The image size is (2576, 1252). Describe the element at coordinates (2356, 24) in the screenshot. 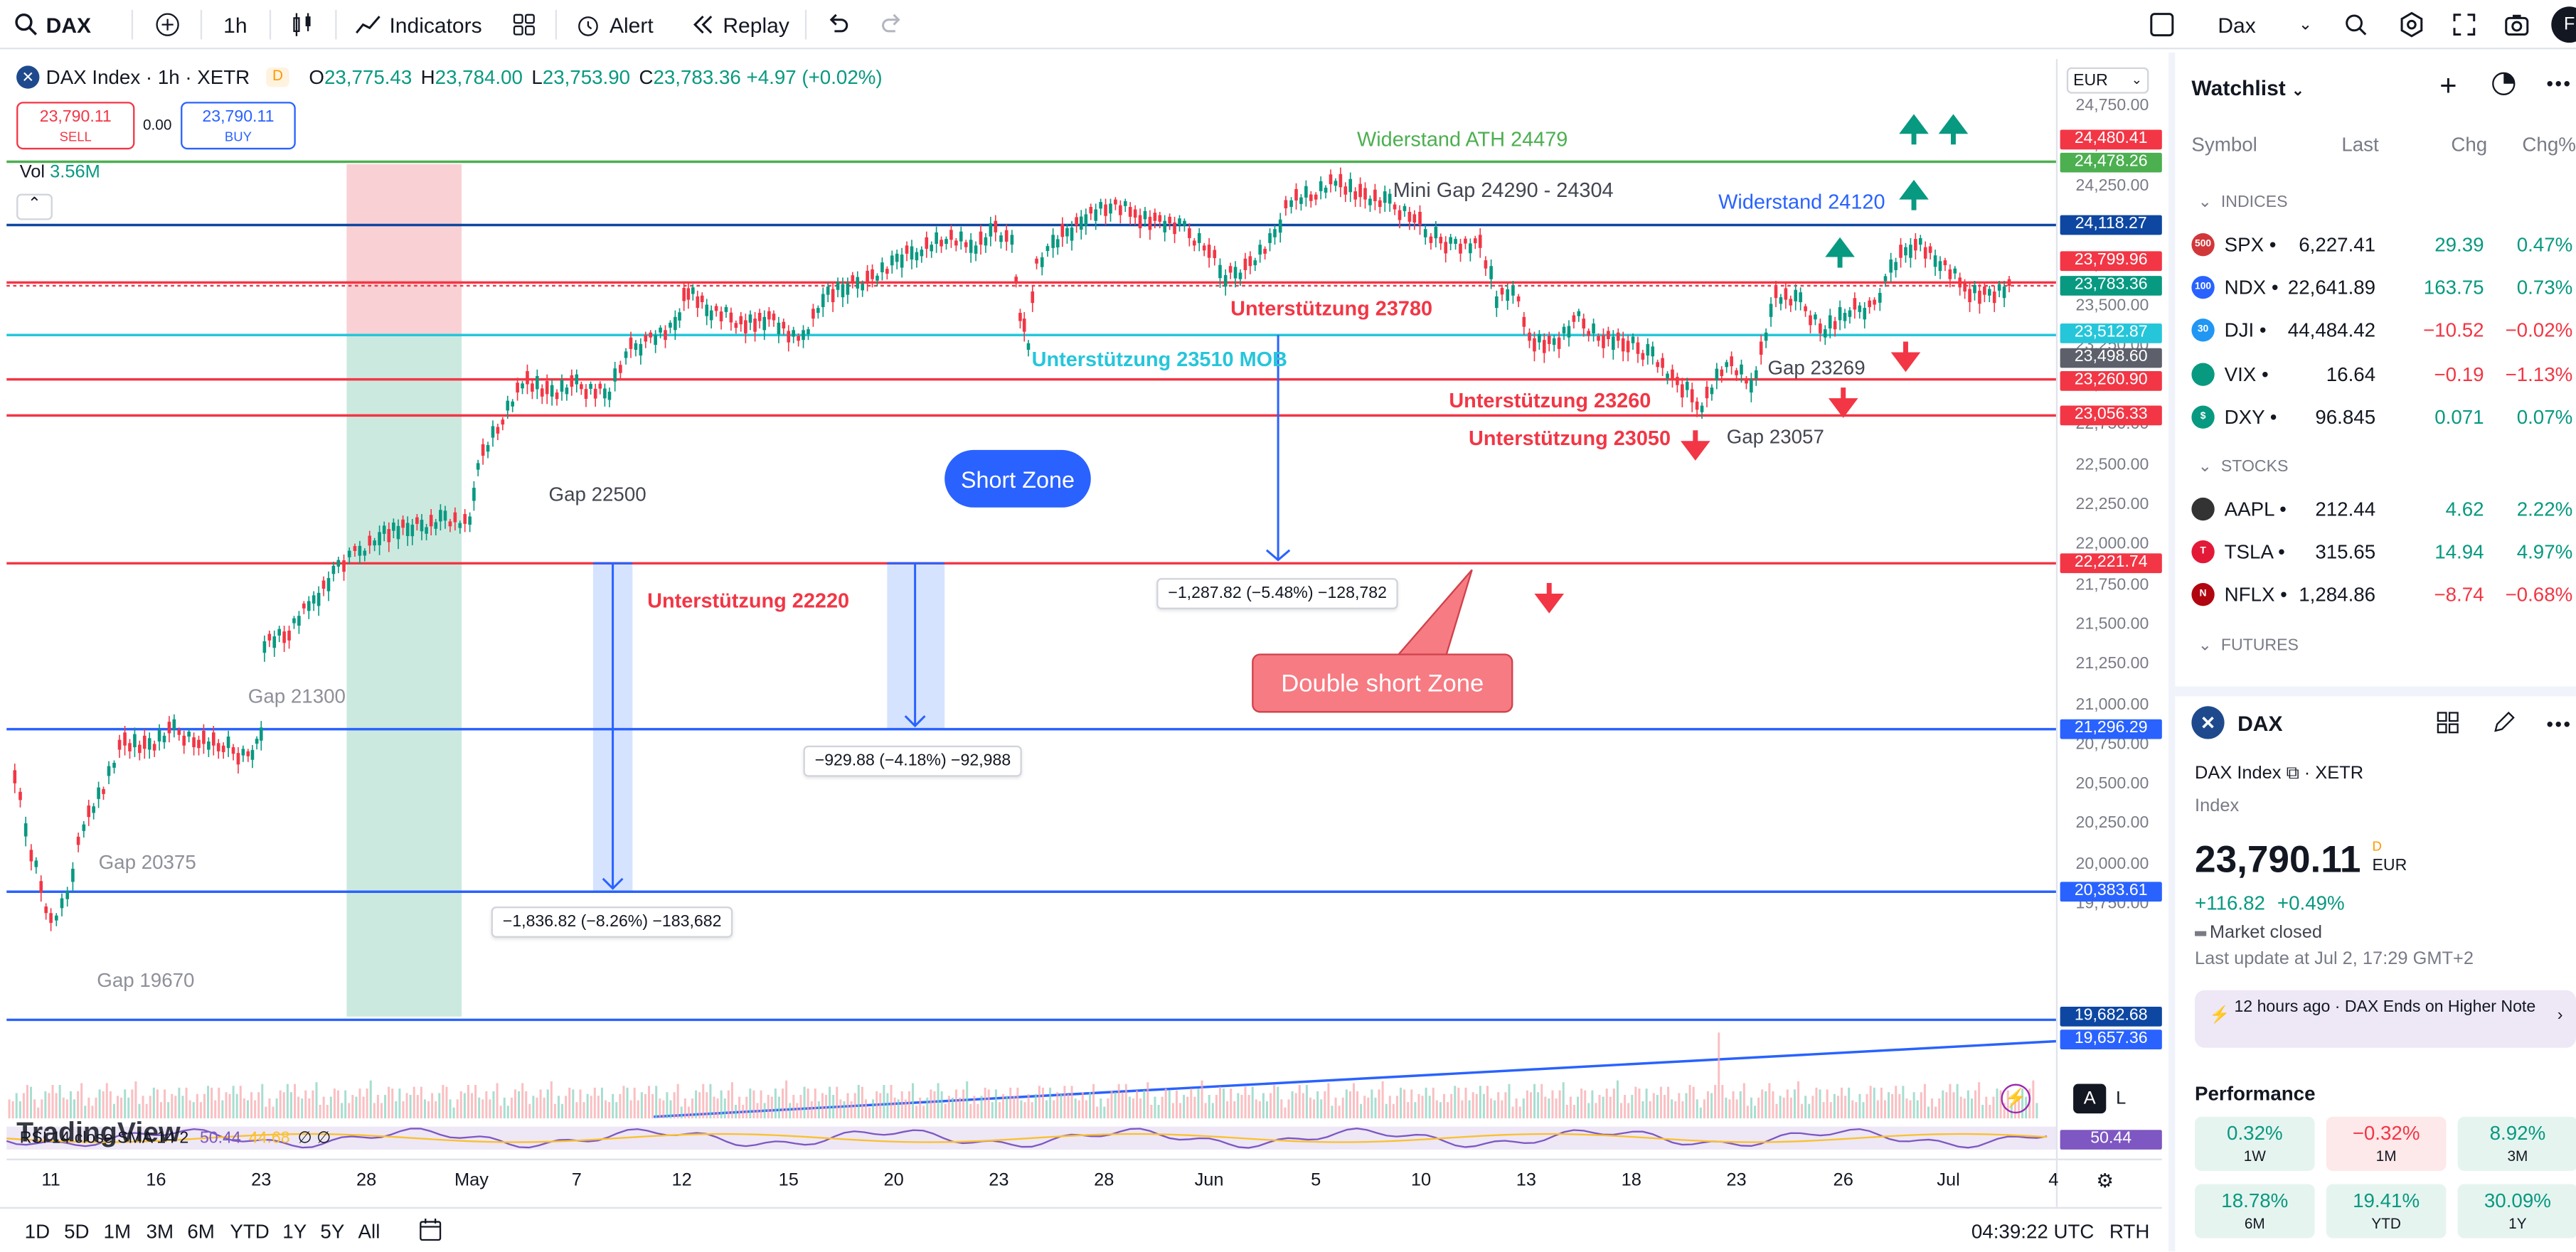

I see `quick-search-button` at that location.